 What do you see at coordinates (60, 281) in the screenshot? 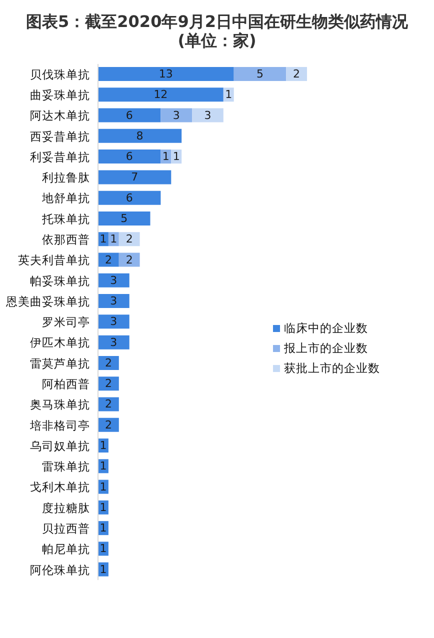
I see `y-tick-label: 帕妥珠单抗` at bounding box center [60, 281].